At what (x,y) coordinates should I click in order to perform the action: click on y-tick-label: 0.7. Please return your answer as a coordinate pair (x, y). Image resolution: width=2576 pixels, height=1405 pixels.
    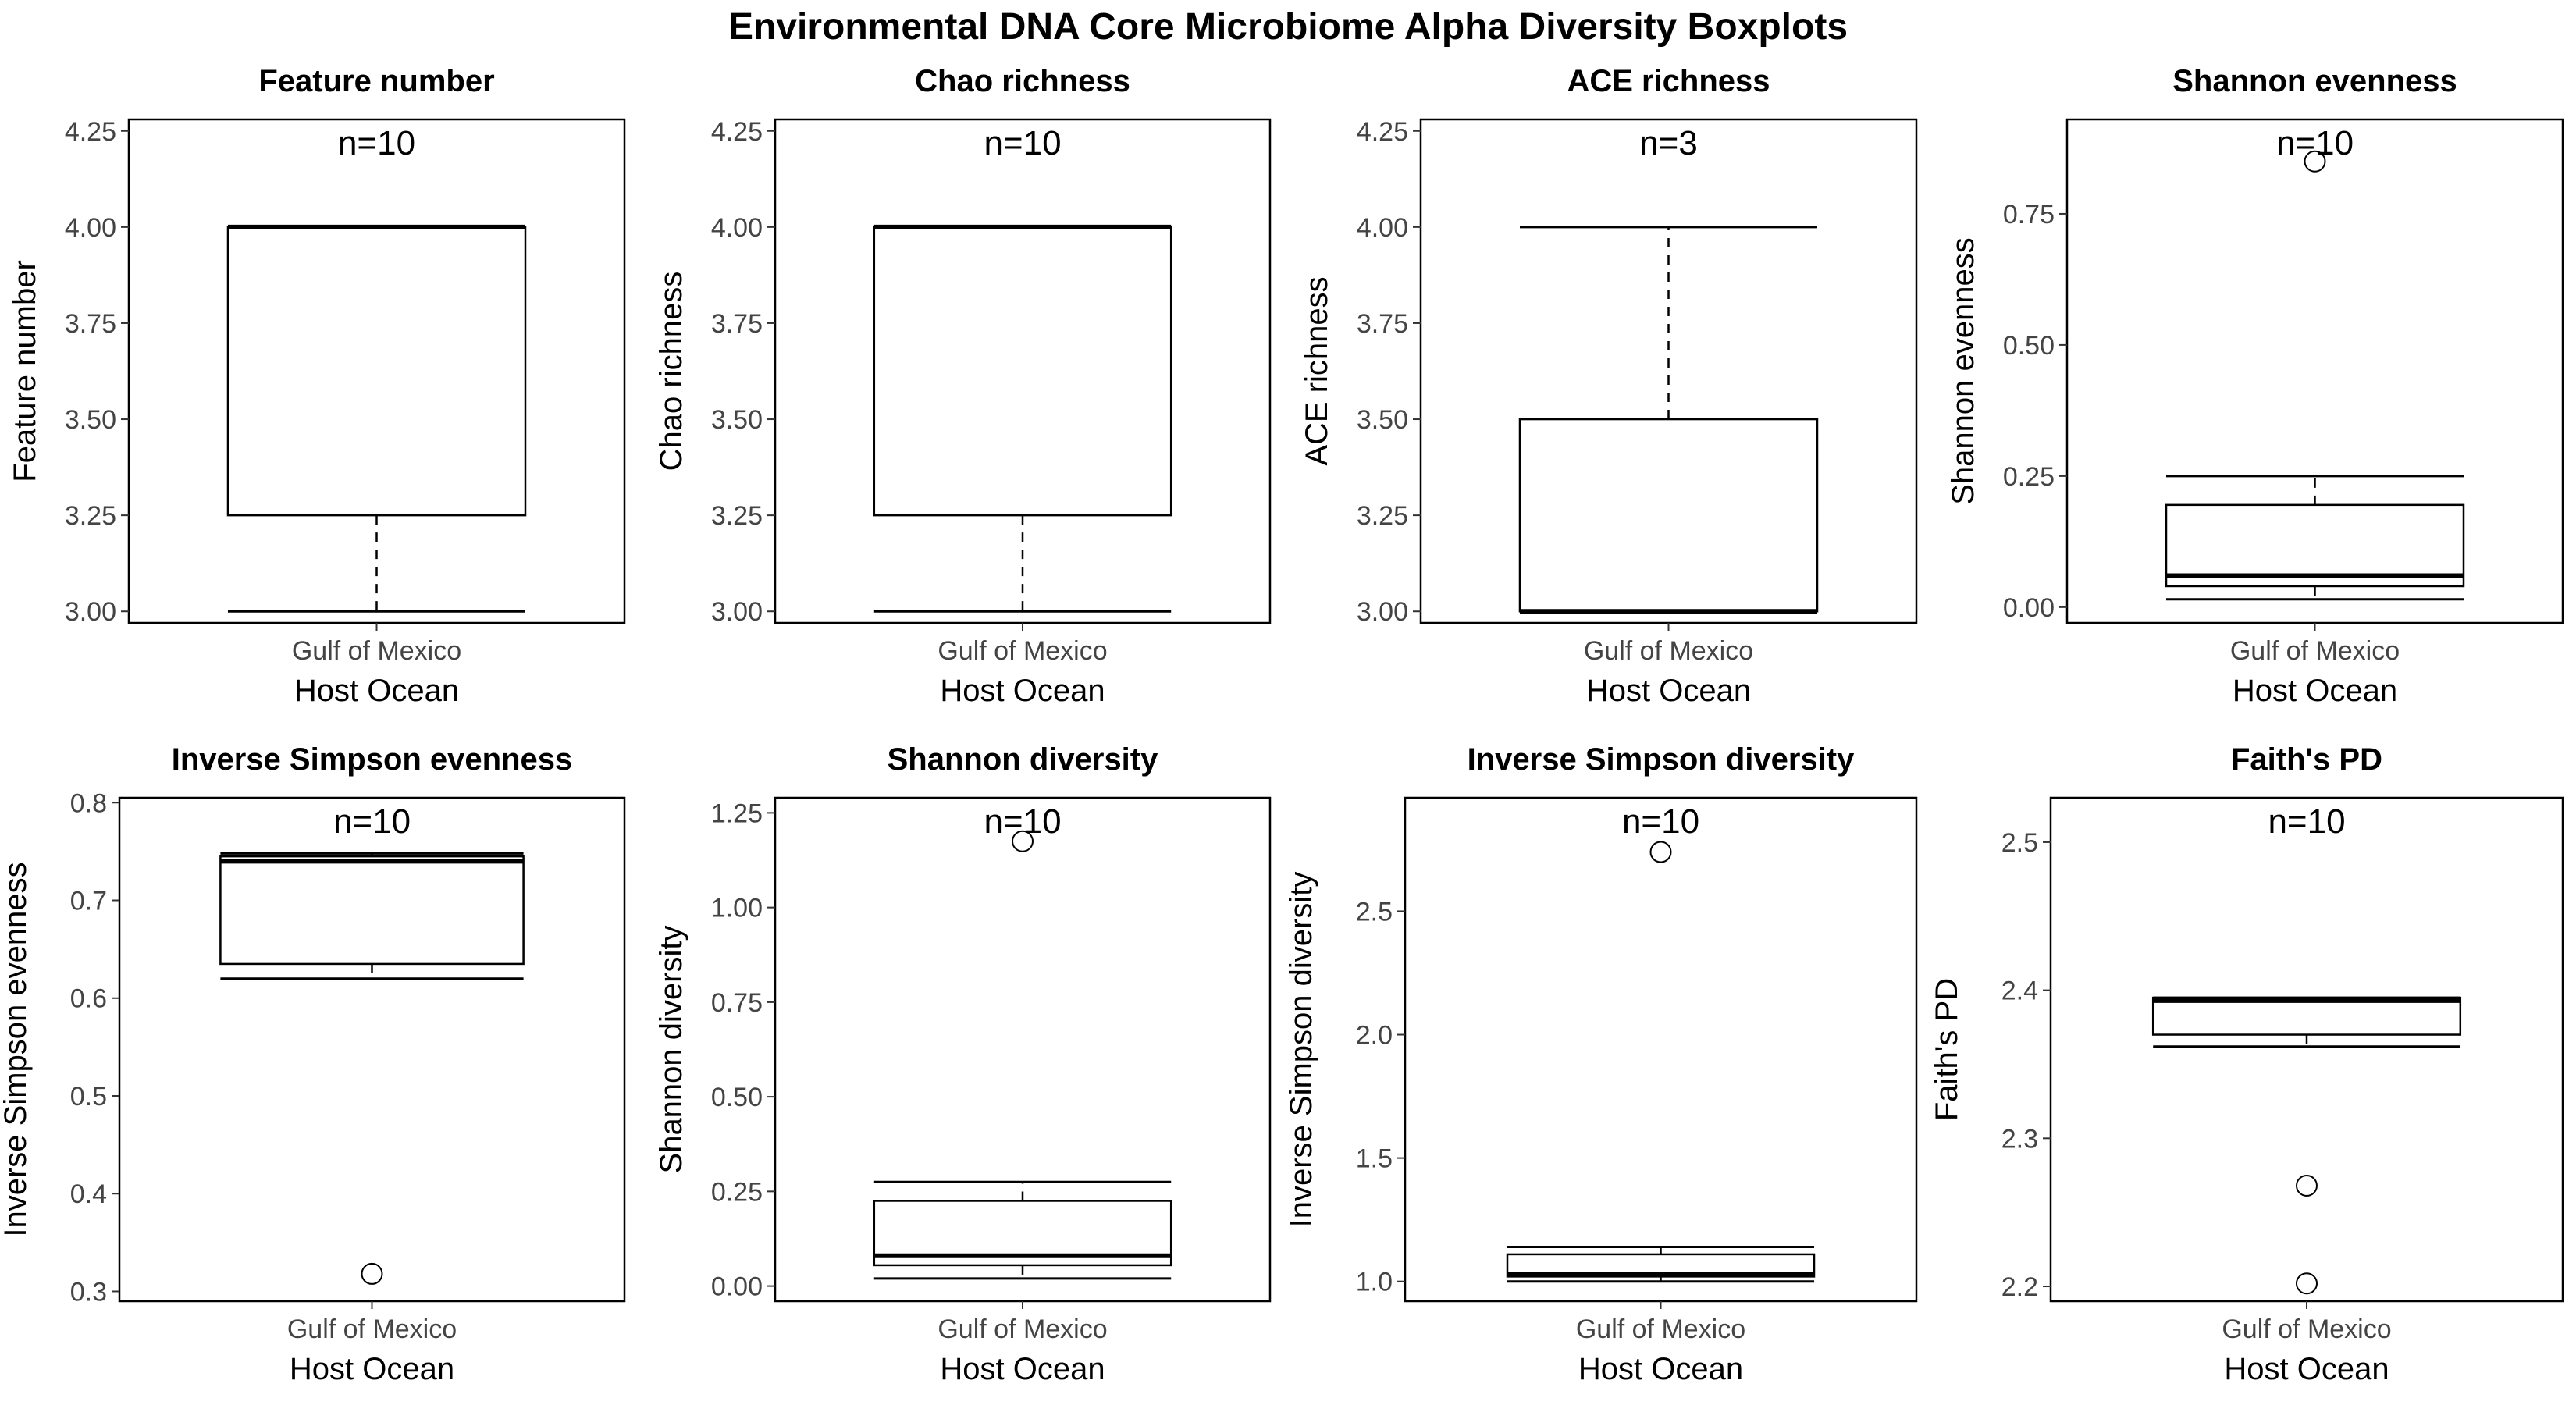
    Looking at the image, I should click on (88, 901).